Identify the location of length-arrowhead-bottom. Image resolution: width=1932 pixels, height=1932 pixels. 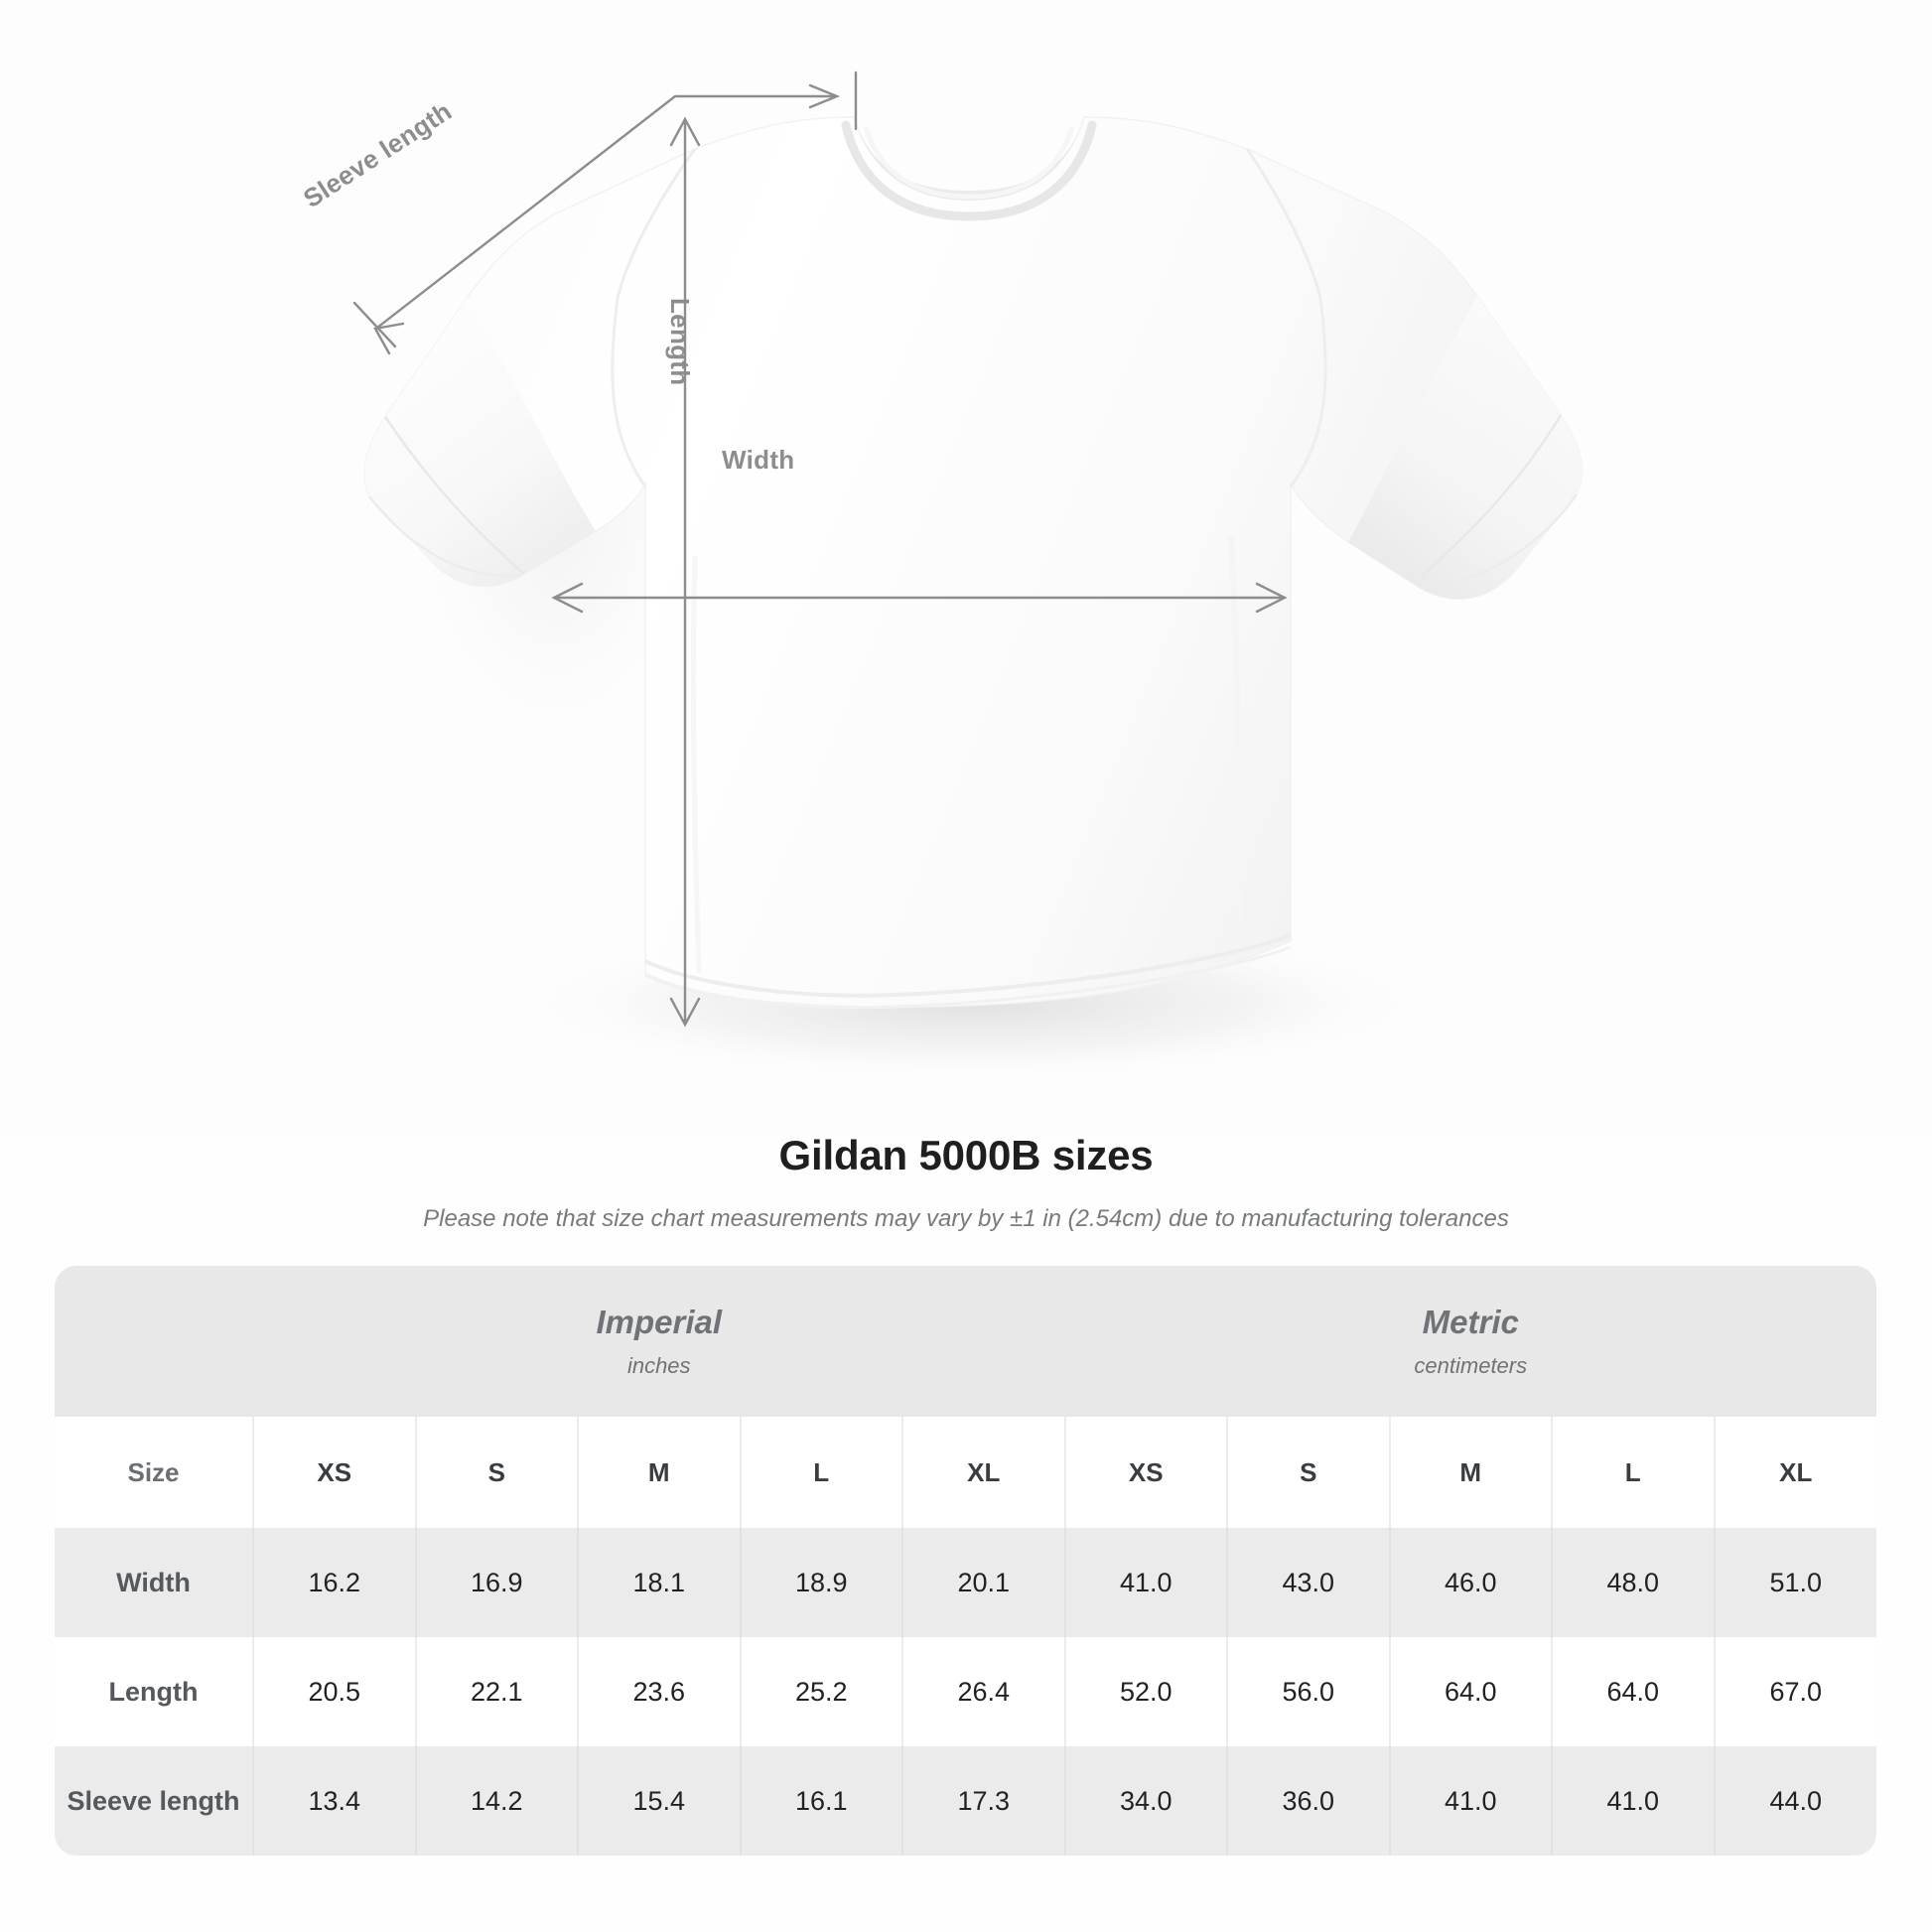
(685, 1012).